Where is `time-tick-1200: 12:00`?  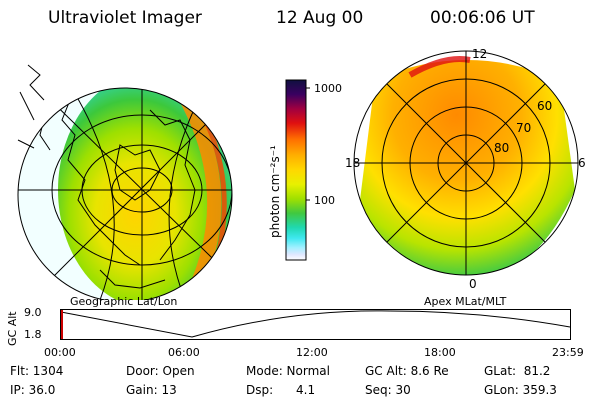
time-tick-1200: 12:00 is located at coordinates (312, 352).